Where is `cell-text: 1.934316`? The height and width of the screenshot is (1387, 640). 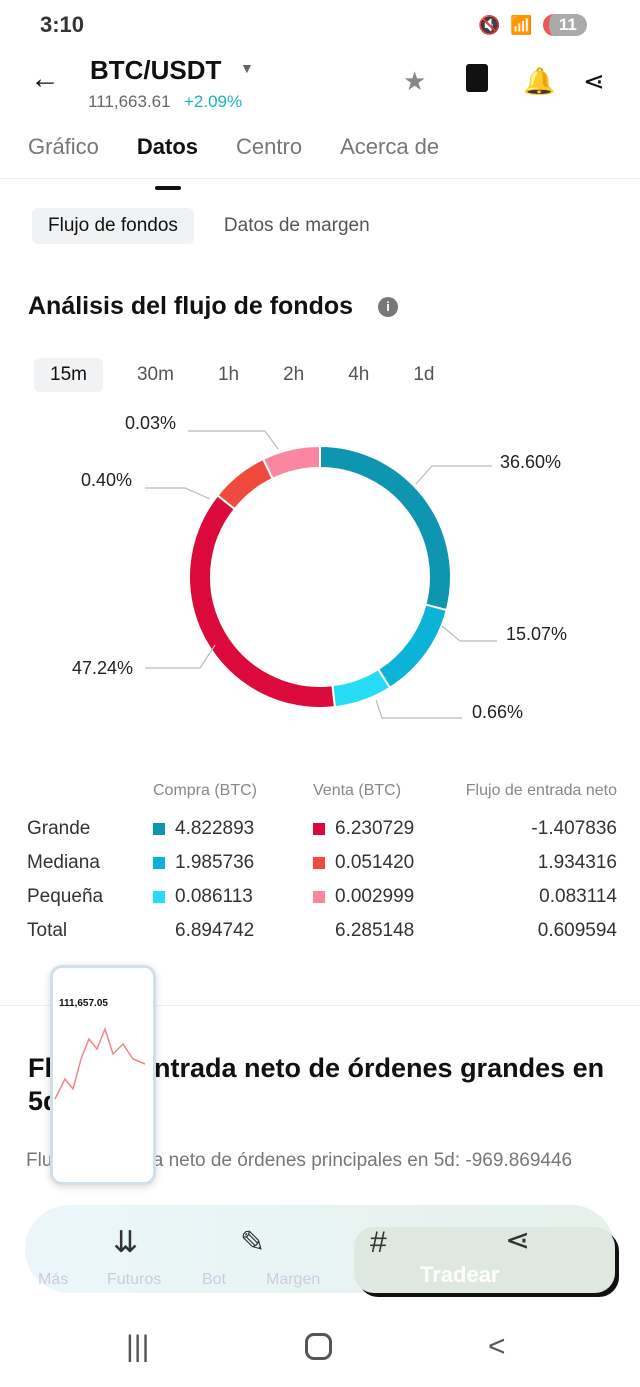
cell-text: 1.934316 is located at coordinates (577, 862).